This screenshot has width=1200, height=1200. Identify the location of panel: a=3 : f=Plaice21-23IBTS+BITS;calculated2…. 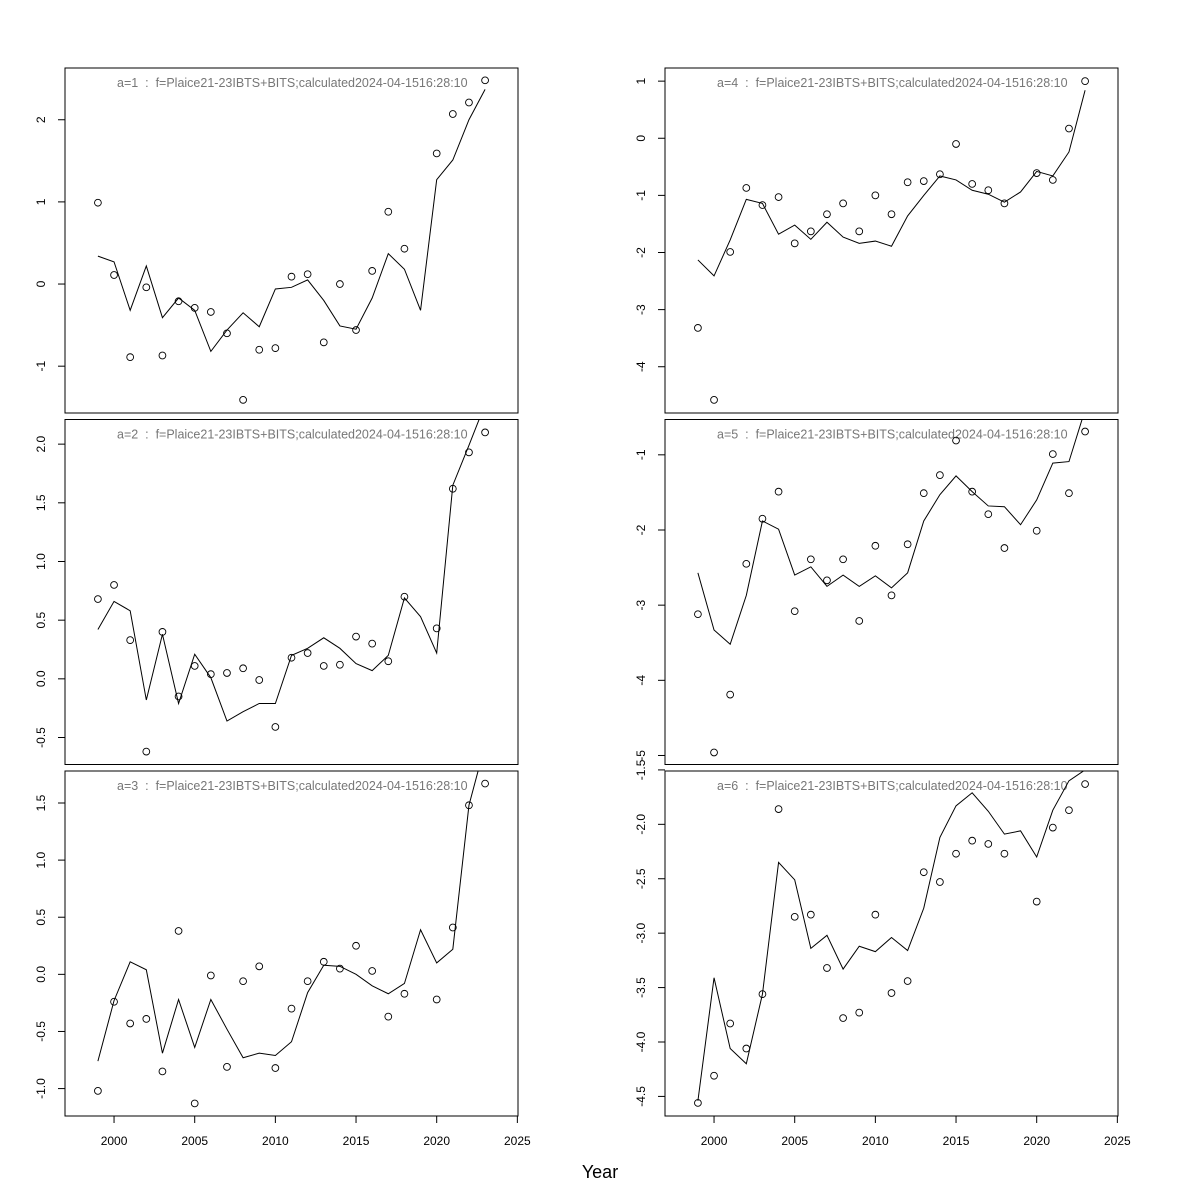
(282, 959).